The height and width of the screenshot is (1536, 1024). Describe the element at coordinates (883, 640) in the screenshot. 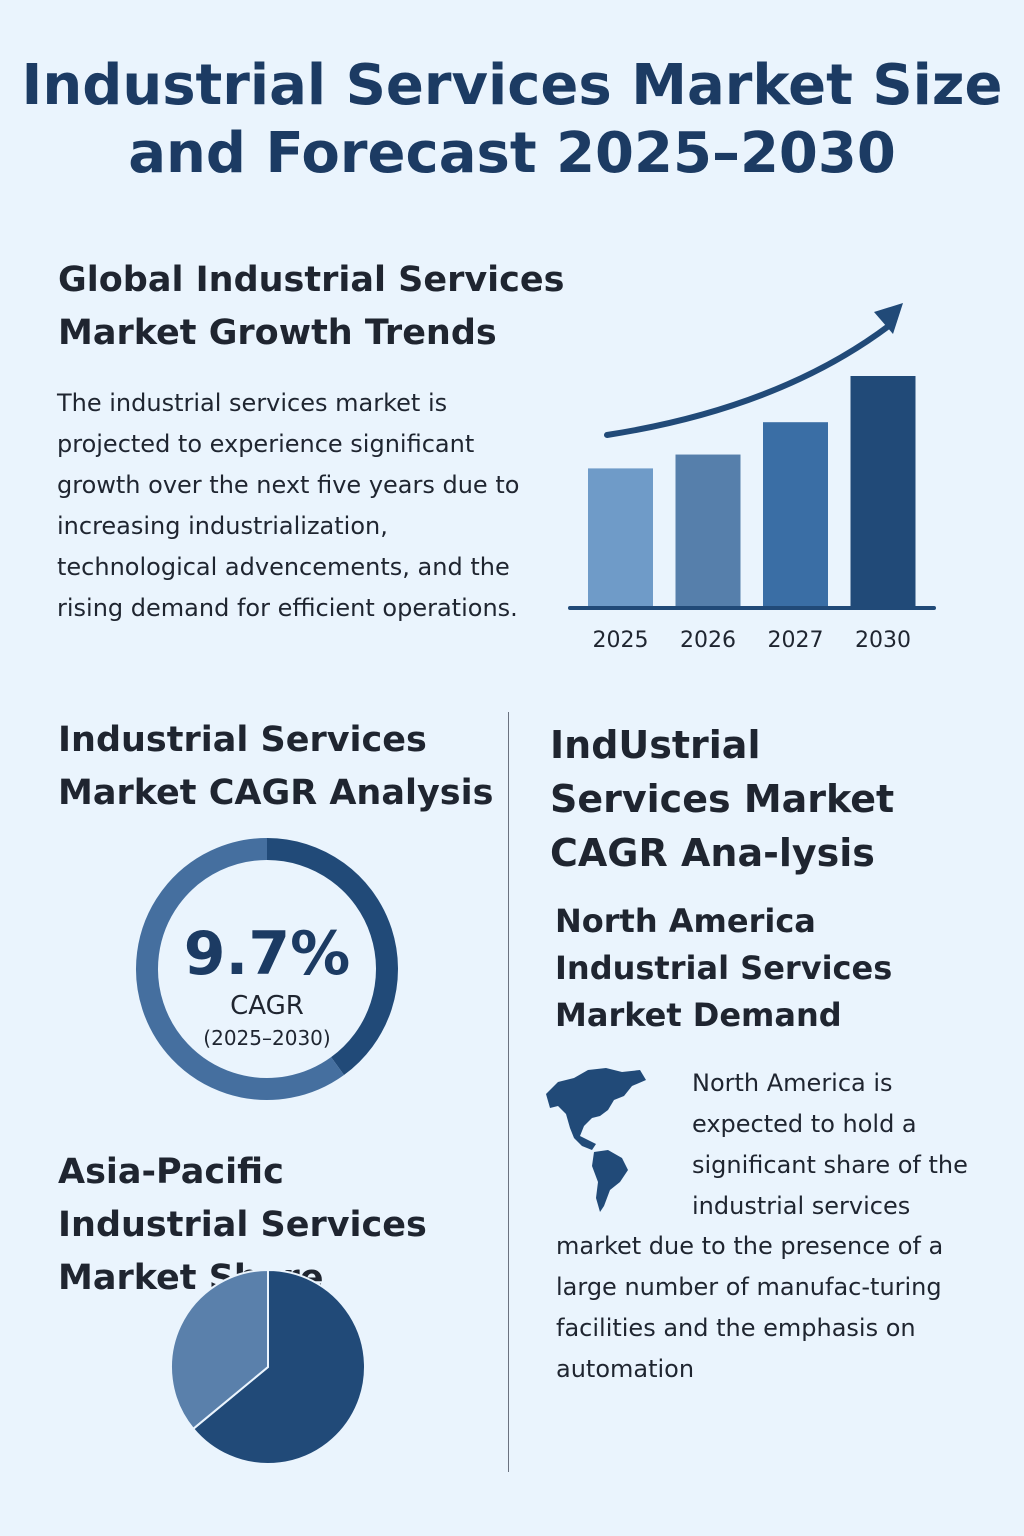

I see `x-tick-label: 2030` at that location.